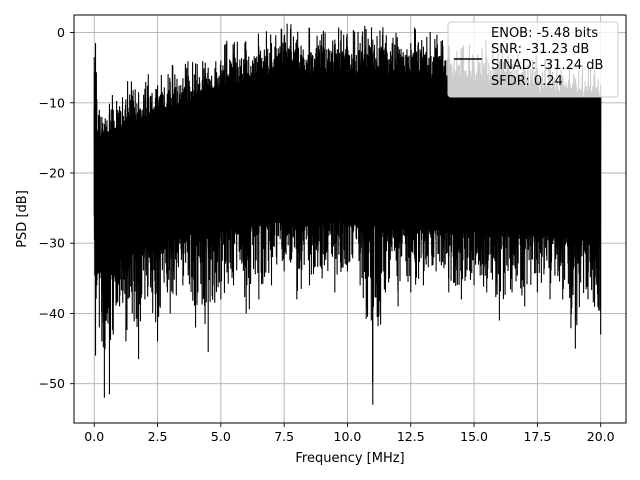  Describe the element at coordinates (349, 458) in the screenshot. I see `x-axis-label: Frequency [MHz]` at that location.